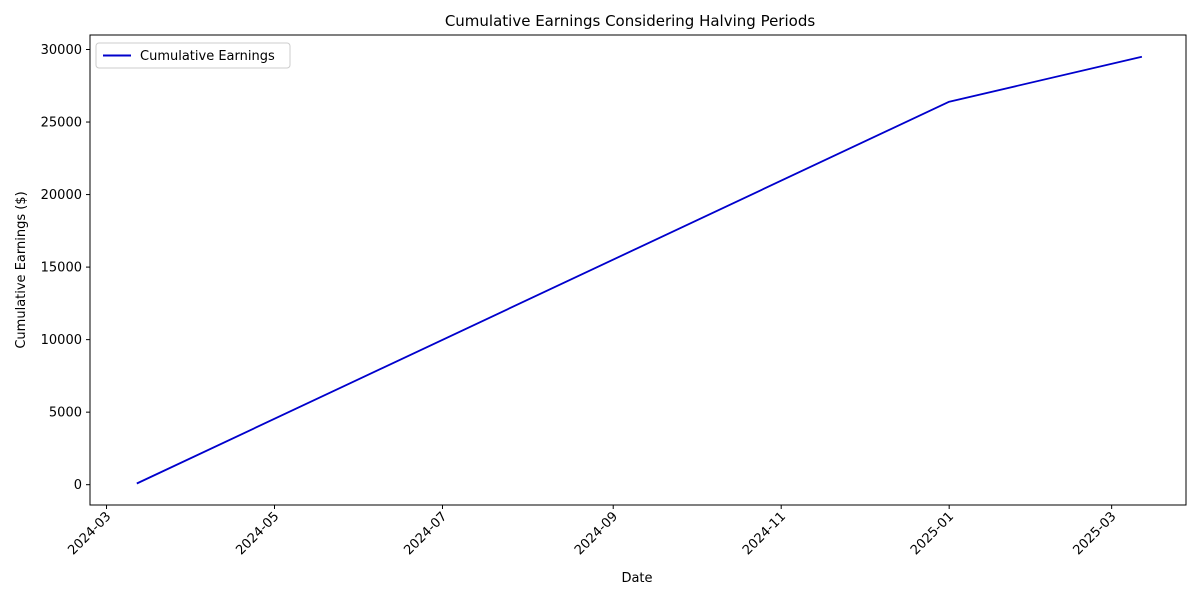  I want to click on y-tick-label: 0, so click(78, 485).